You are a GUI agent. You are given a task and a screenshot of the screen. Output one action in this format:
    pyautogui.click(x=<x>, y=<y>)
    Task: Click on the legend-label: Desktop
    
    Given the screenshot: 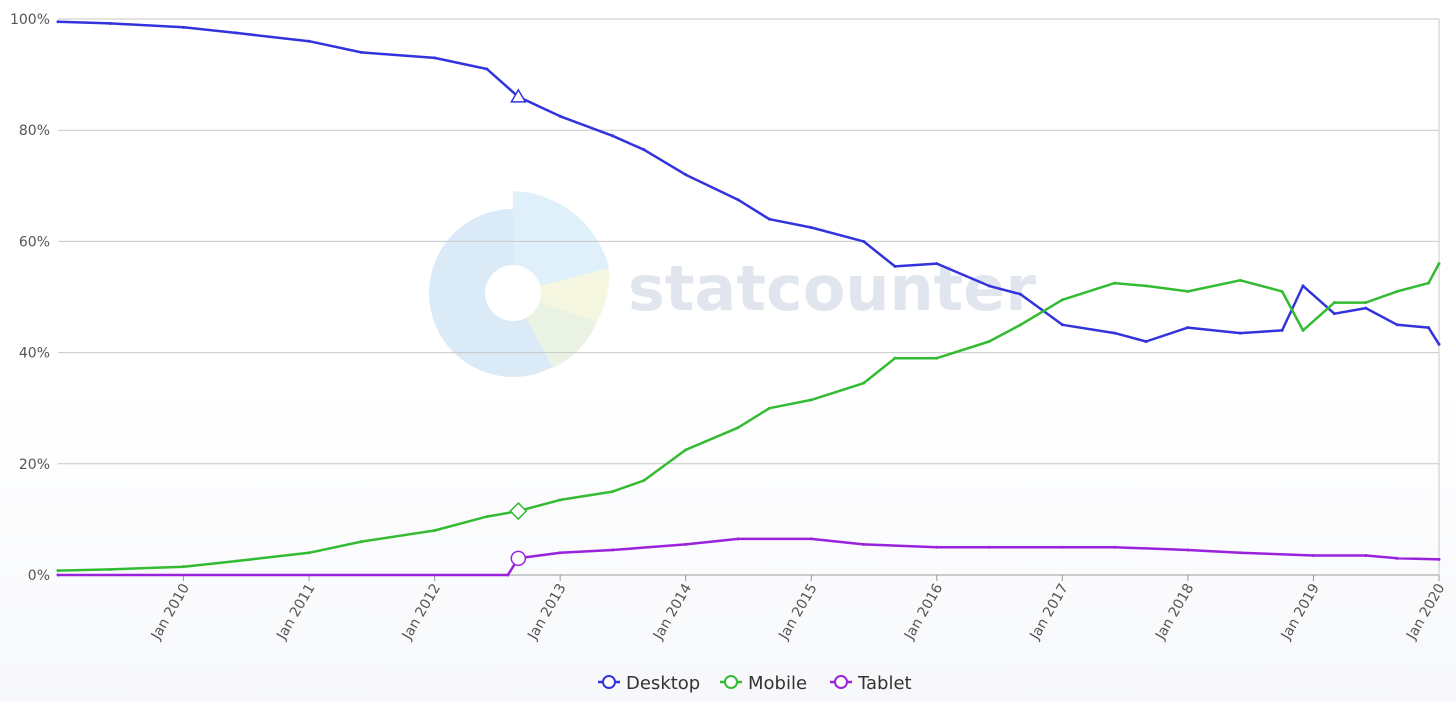 What is the action you would take?
    pyautogui.click(x=663, y=683)
    